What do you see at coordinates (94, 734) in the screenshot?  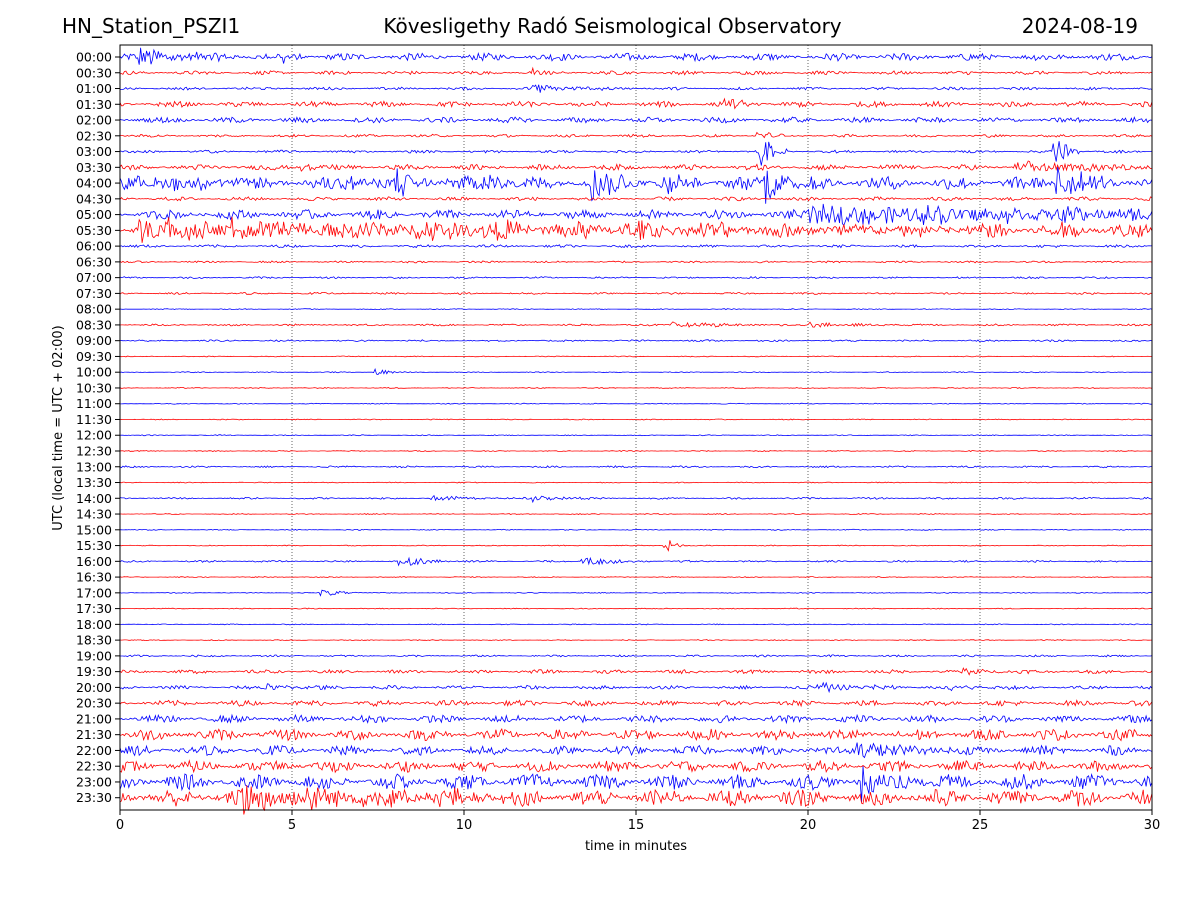 I see `y-tick-label: 21:30` at bounding box center [94, 734].